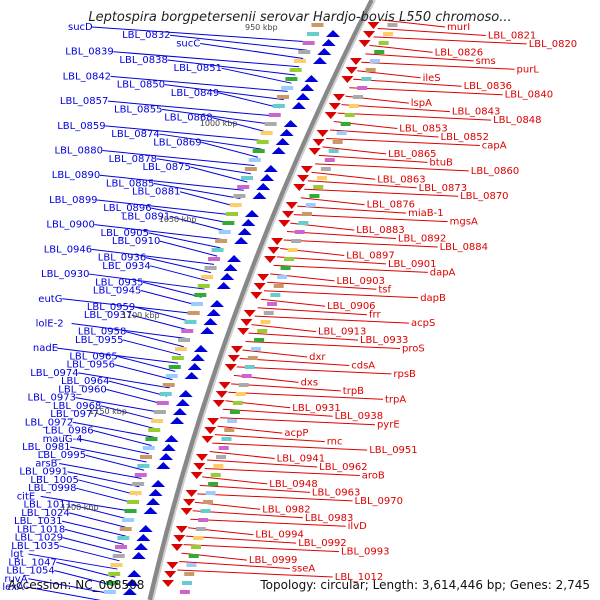  Describe the element at coordinates (304, 569) in the screenshot. I see `gene-label-right: sseA` at that location.